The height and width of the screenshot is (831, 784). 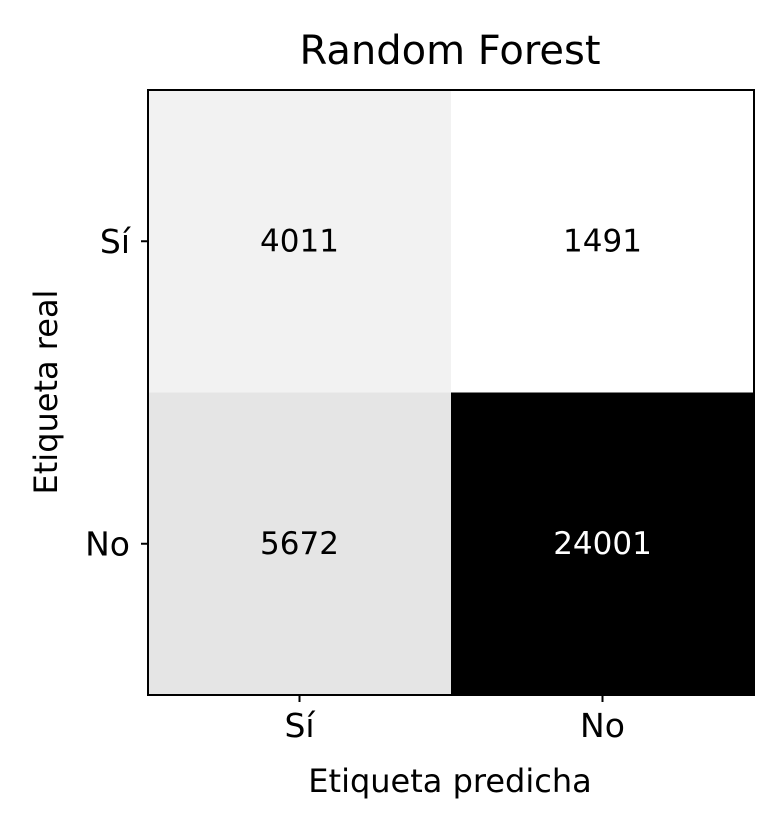 I want to click on y-tick-label: No, so click(x=107, y=543).